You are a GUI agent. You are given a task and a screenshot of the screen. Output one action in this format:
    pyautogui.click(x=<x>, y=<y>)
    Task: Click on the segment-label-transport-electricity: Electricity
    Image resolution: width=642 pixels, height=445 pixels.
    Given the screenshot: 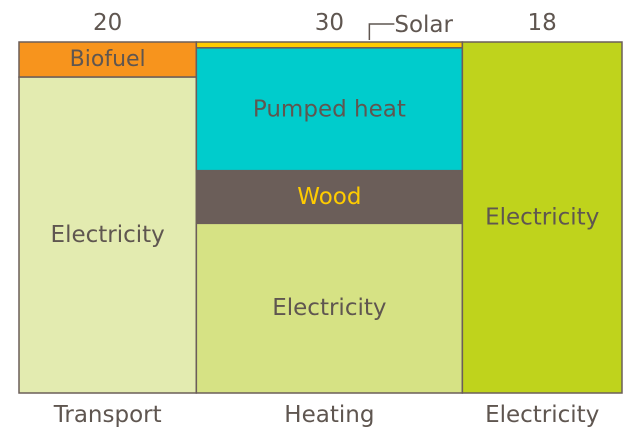 What is the action you would take?
    pyautogui.click(x=108, y=235)
    